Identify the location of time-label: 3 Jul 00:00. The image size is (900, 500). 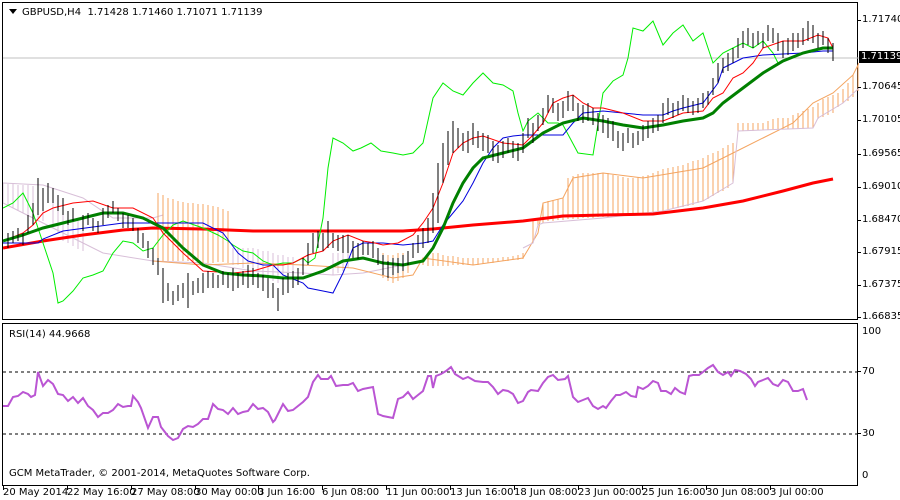
(797, 492).